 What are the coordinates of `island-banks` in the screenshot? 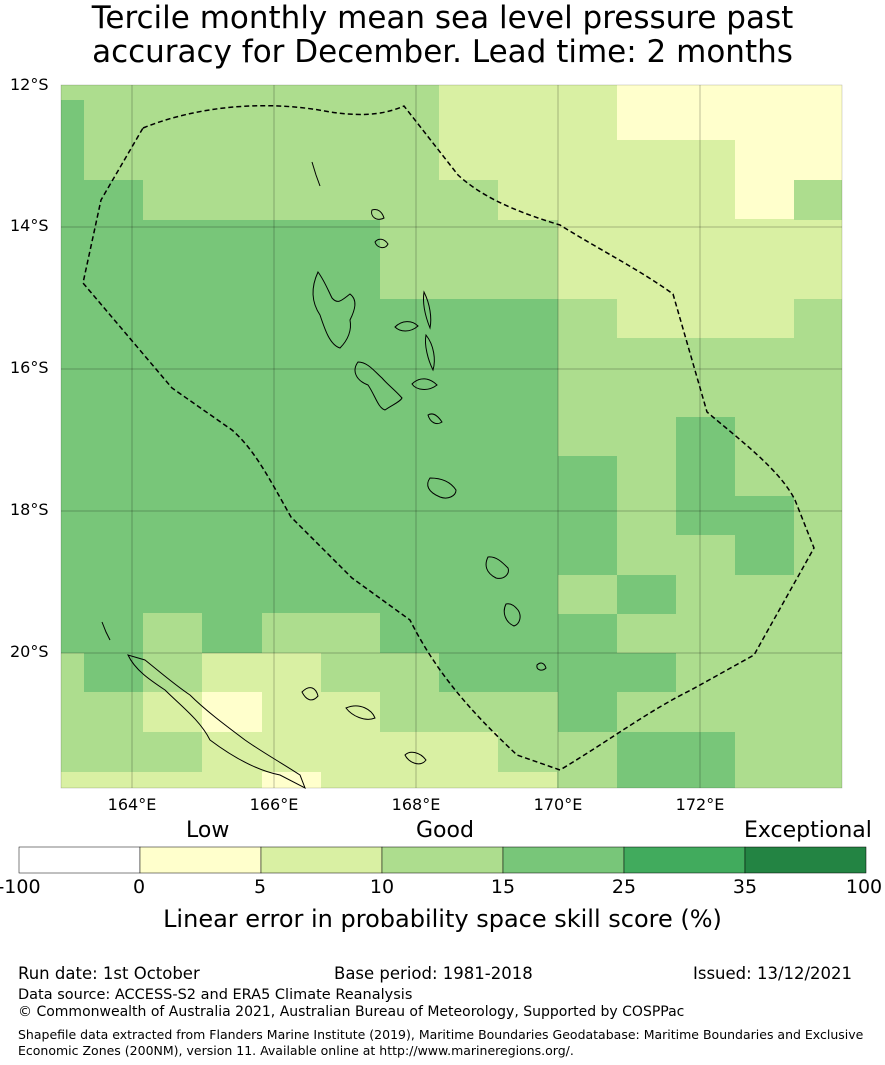 It's located at (378, 214).